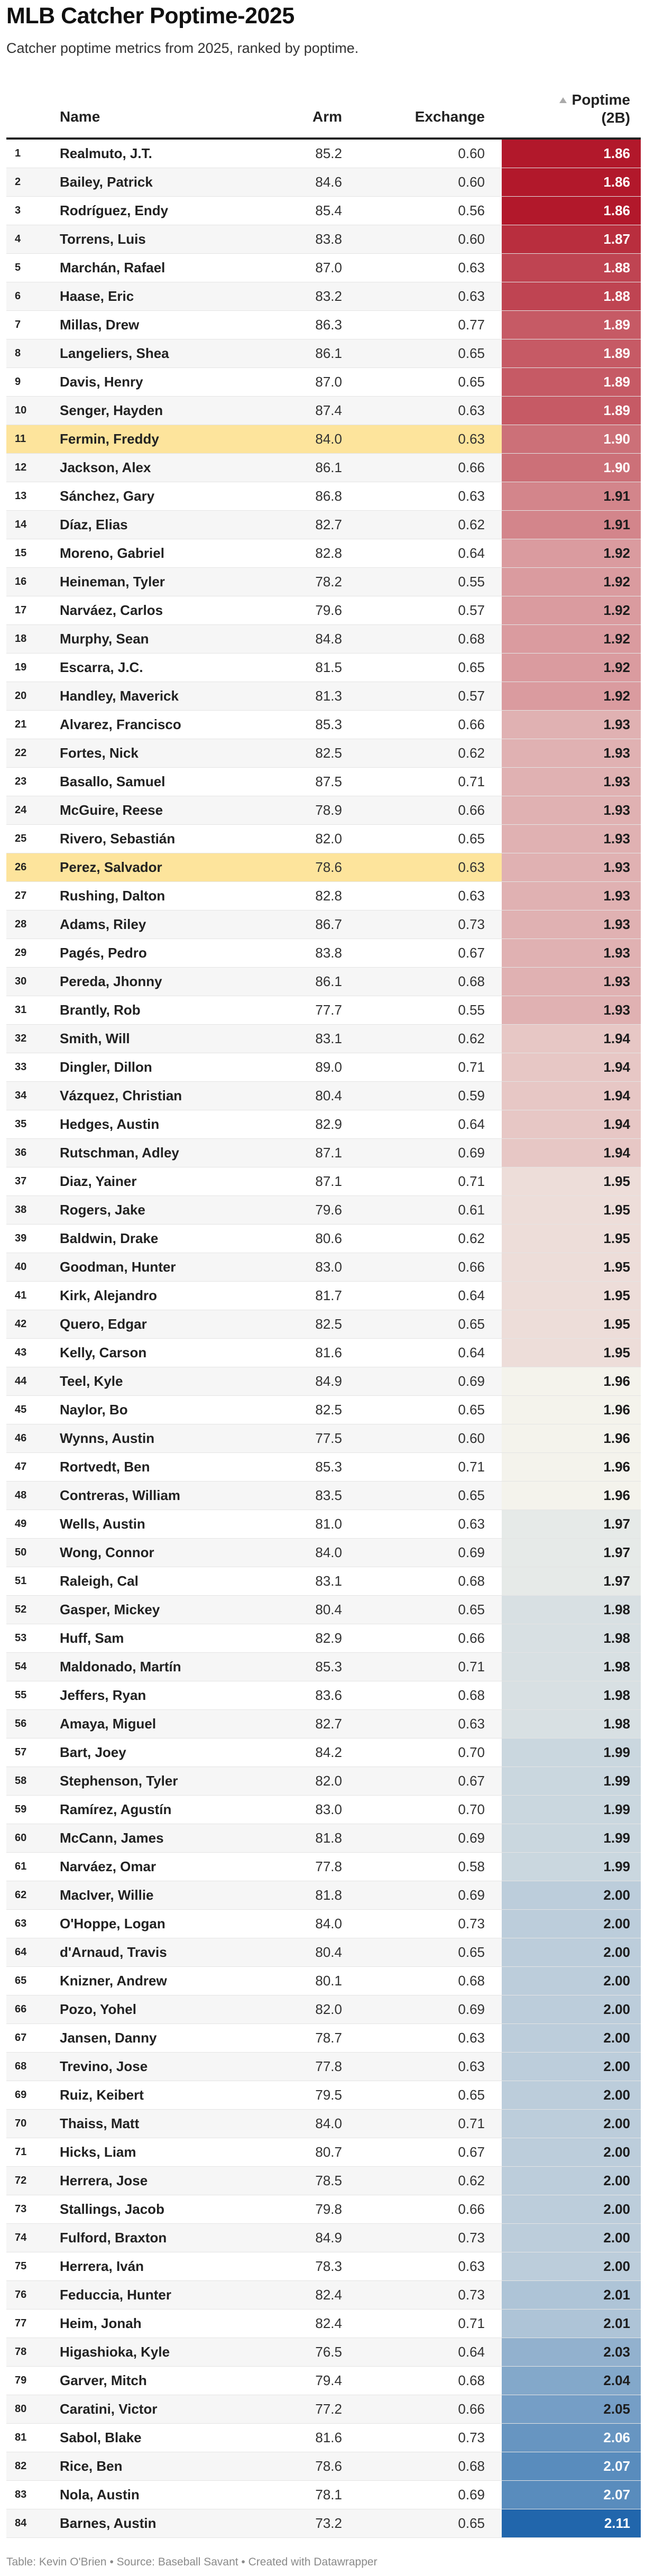 Image resolution: width=645 pixels, height=2576 pixels. What do you see at coordinates (323, 2209) in the screenshot?
I see `table-row: 73 Stallings, Jacob 79.8 0.66 2.00` at bounding box center [323, 2209].